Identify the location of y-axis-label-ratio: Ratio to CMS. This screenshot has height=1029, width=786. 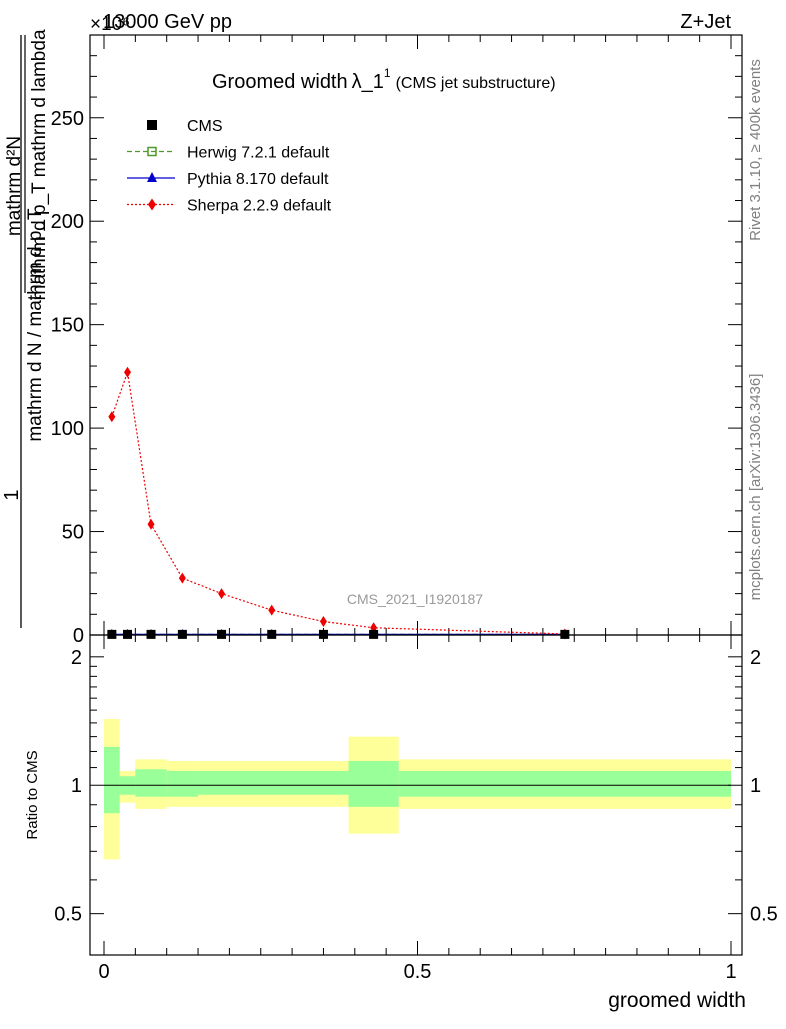
(32, 794).